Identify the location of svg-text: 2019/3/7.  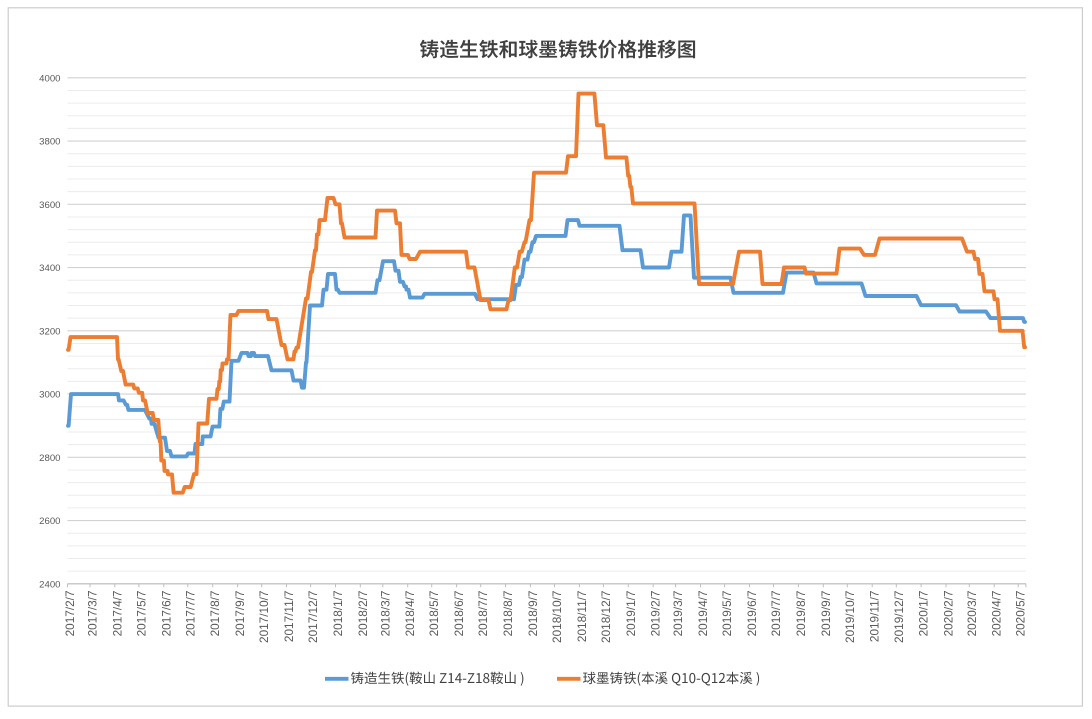
(678, 614).